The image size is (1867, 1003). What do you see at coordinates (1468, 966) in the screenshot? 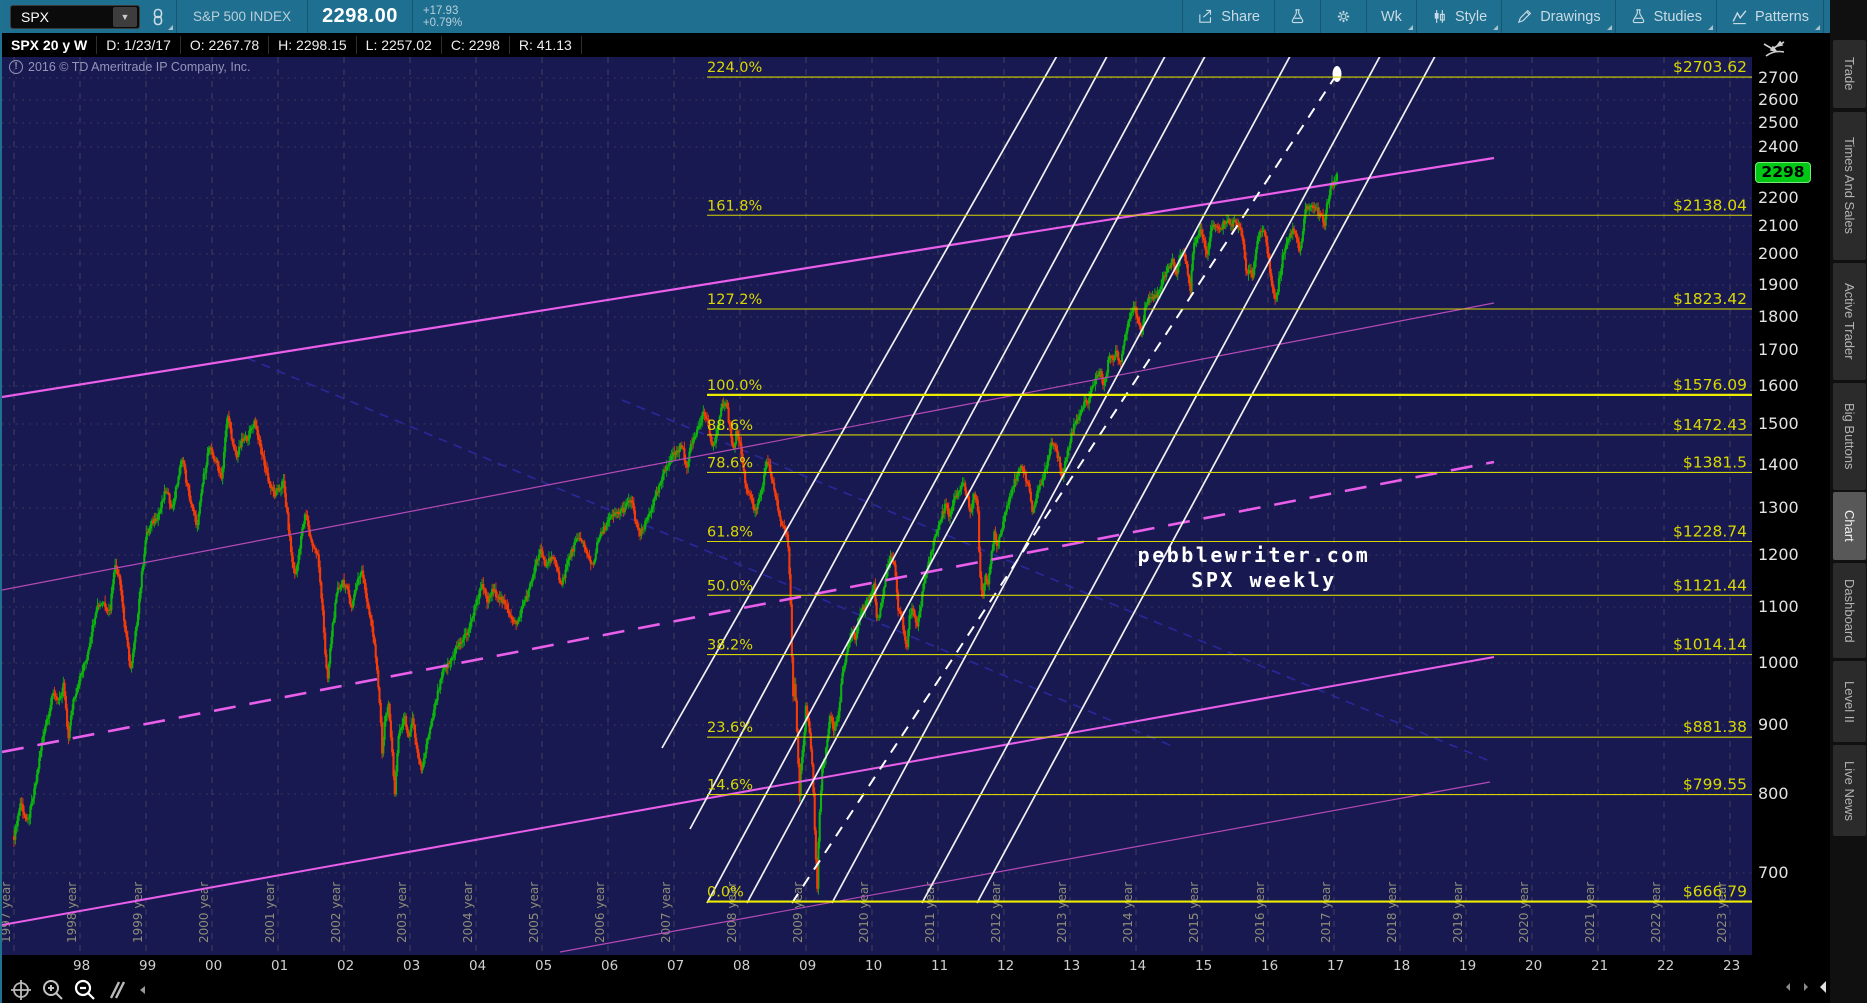
I see `time-tick-label: 19` at bounding box center [1468, 966].